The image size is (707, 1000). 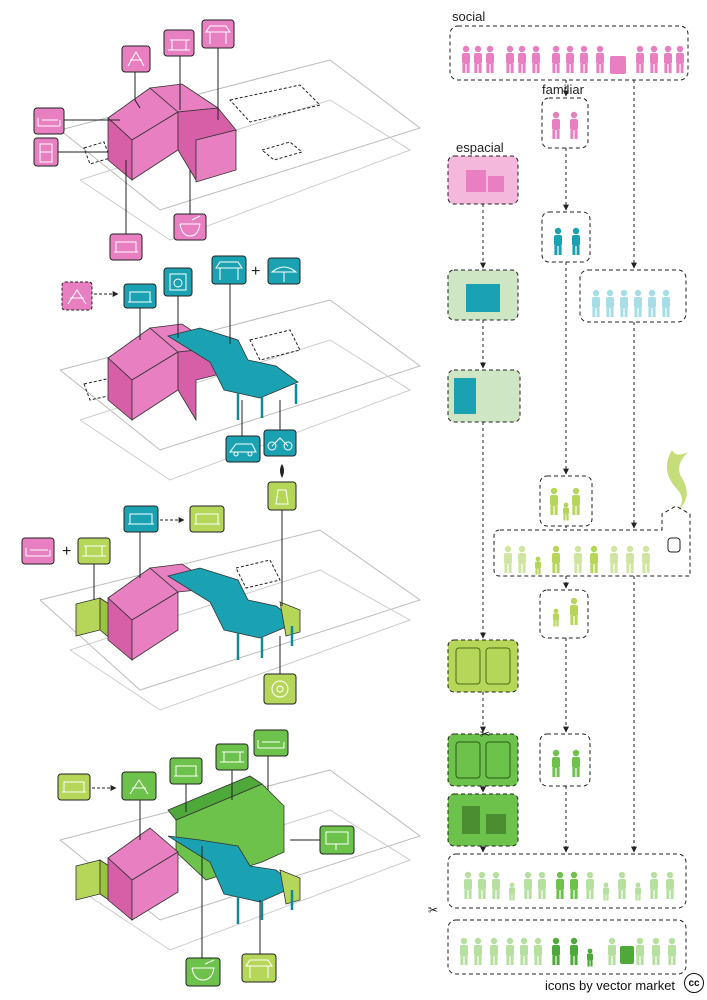 What do you see at coordinates (337, 840) in the screenshot?
I see `billboard-icon` at bounding box center [337, 840].